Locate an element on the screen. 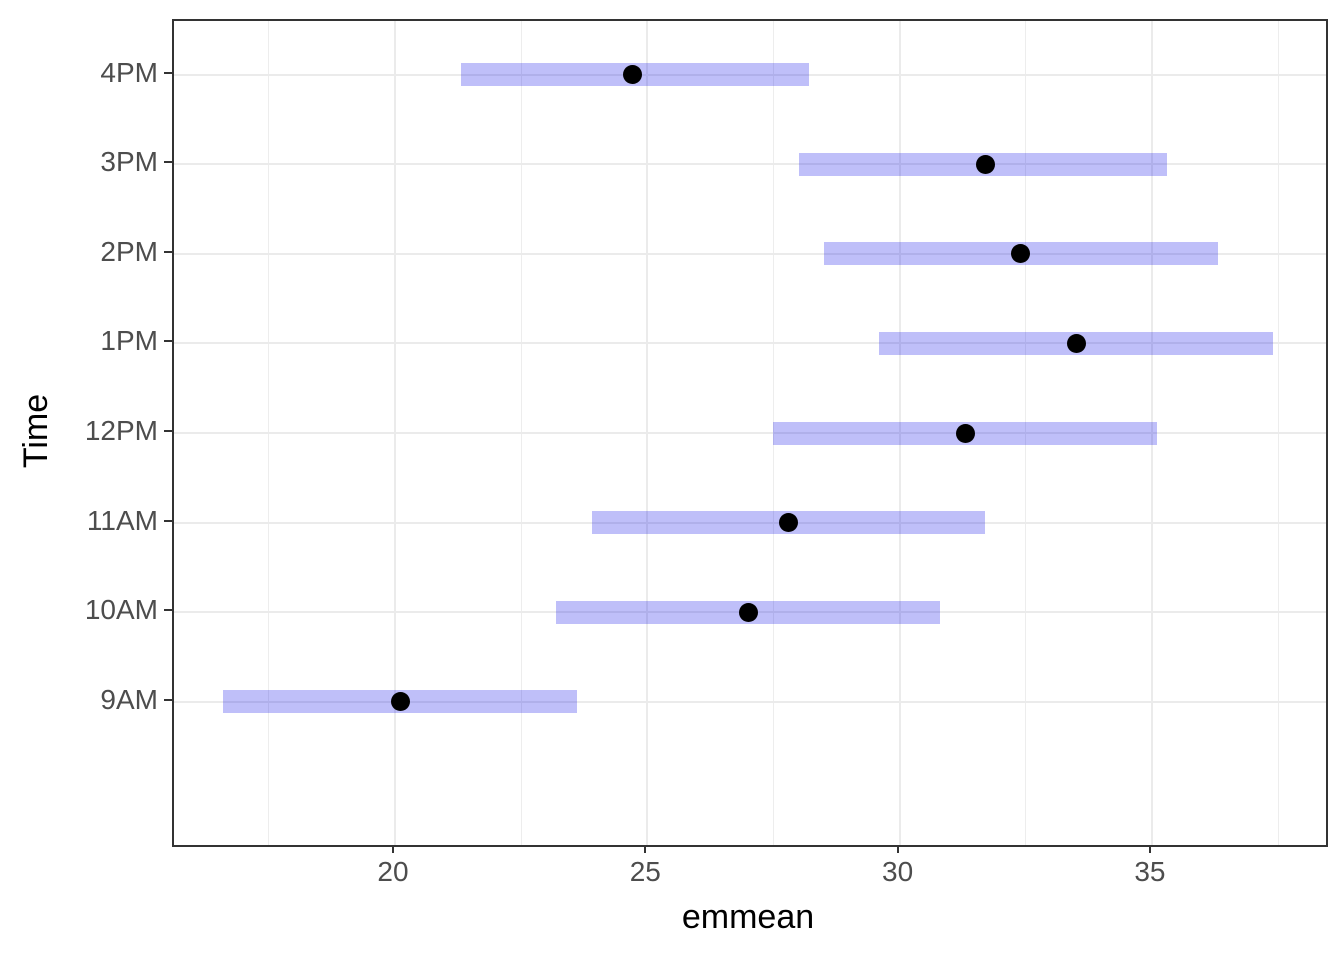 This screenshot has height=960, width=1344. x-axis-tick-label: 25 is located at coordinates (645, 871).